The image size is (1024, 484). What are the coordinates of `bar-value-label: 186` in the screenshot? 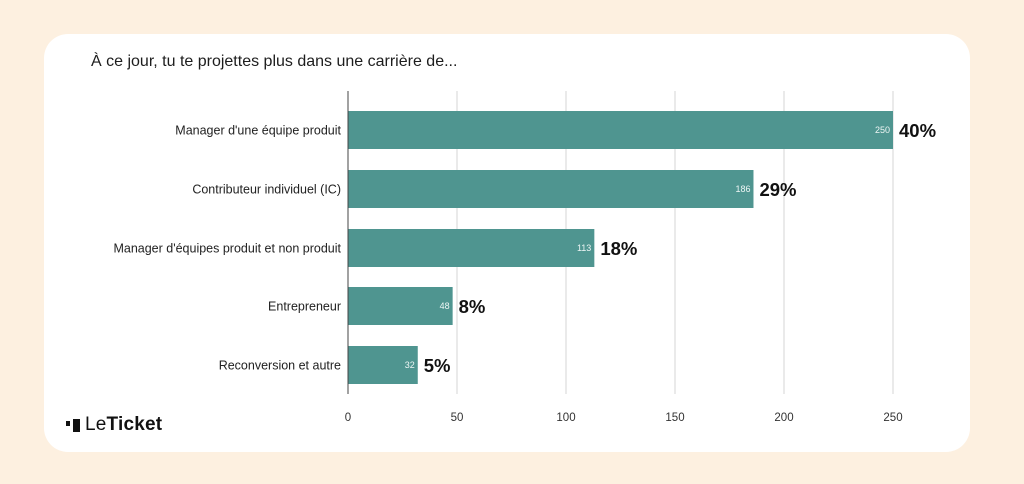 It's located at (742, 189).